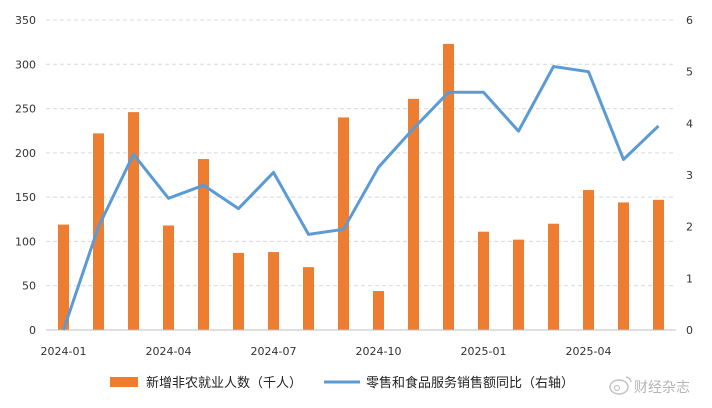  Describe the element at coordinates (25, 20) in the screenshot. I see `left-tick-label: 350` at that location.